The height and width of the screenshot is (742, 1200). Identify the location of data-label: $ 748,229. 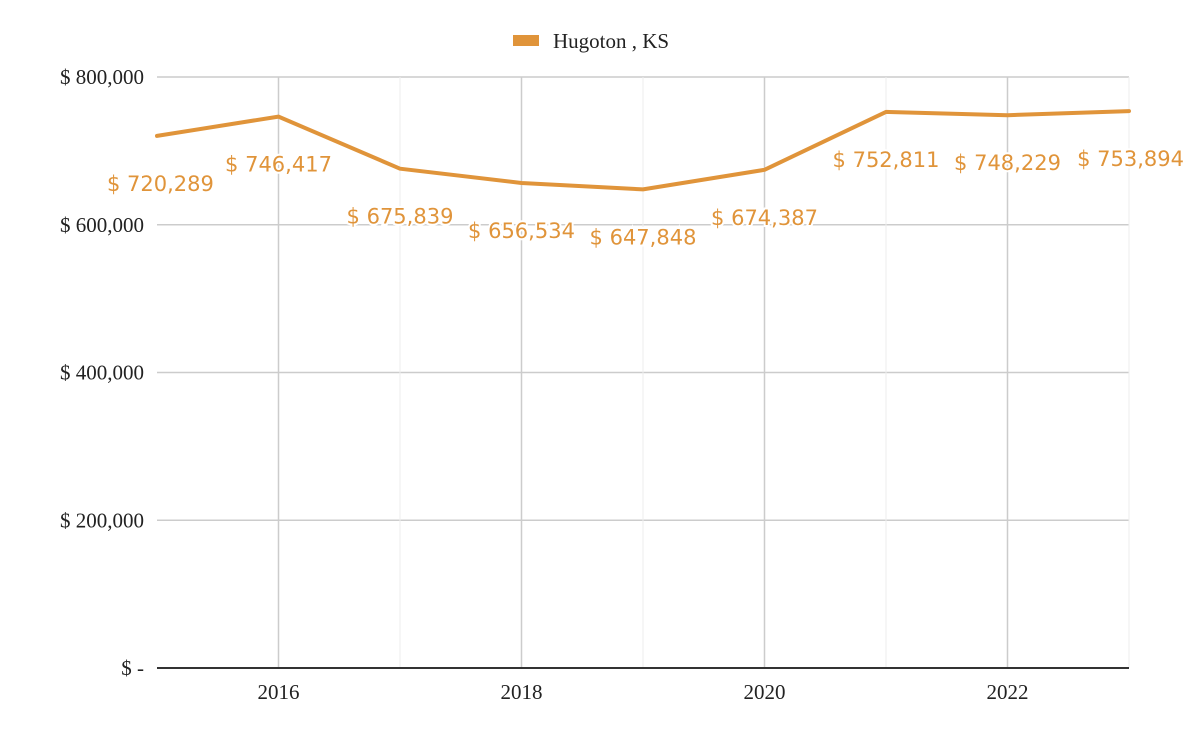
(1007, 163).